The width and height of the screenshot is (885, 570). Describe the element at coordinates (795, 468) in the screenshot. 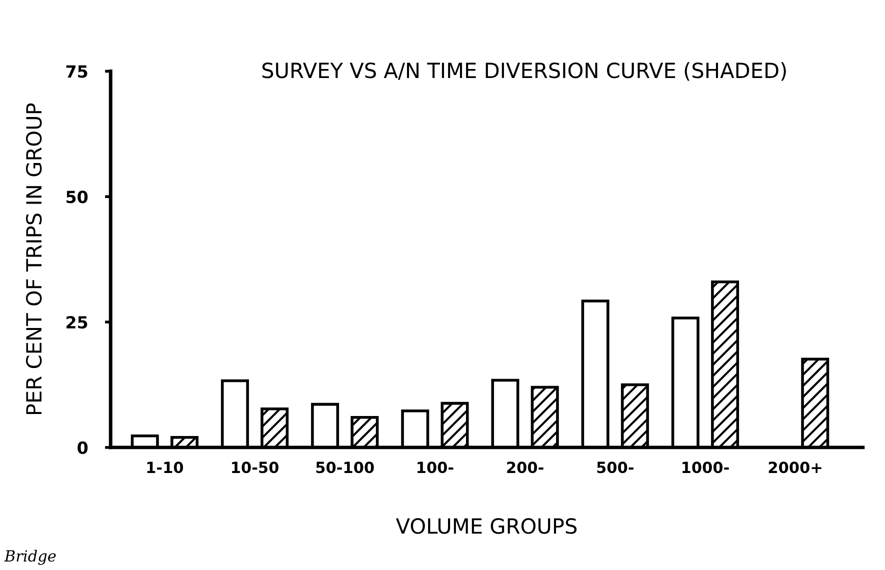

I see `x-tick-label: 2000+` at that location.